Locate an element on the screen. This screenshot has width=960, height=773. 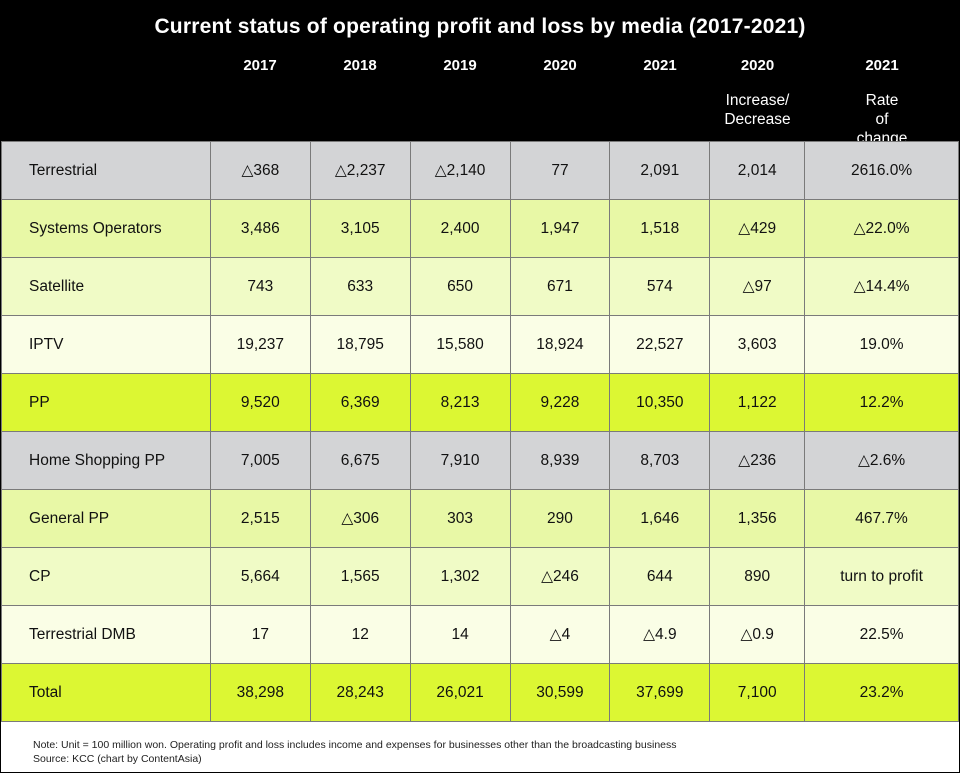
column-header-3: 2020 is located at coordinates (560, 65).